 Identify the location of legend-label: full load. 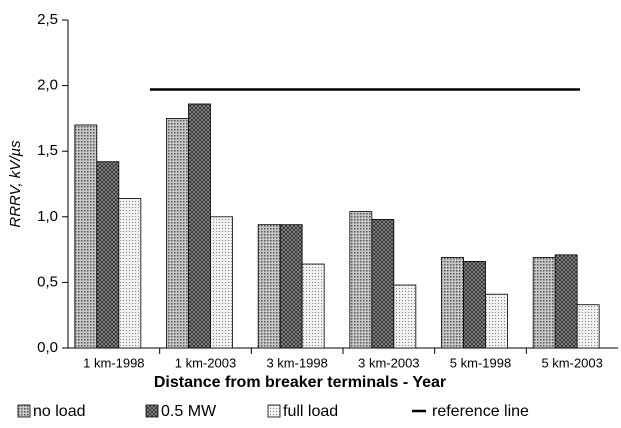
(310, 411).